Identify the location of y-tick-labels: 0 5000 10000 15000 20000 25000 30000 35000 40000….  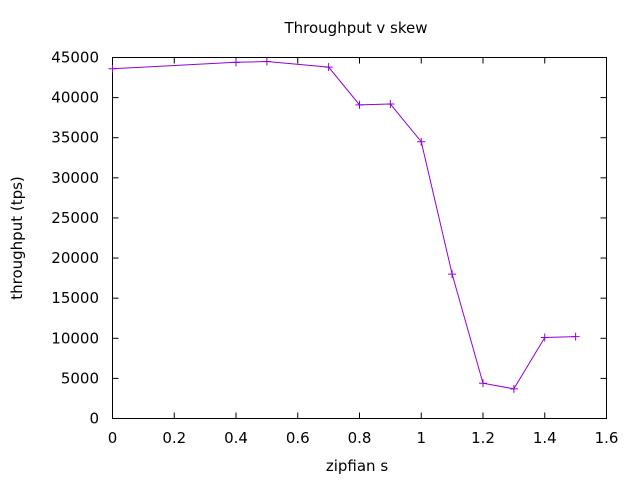
(75, 238).